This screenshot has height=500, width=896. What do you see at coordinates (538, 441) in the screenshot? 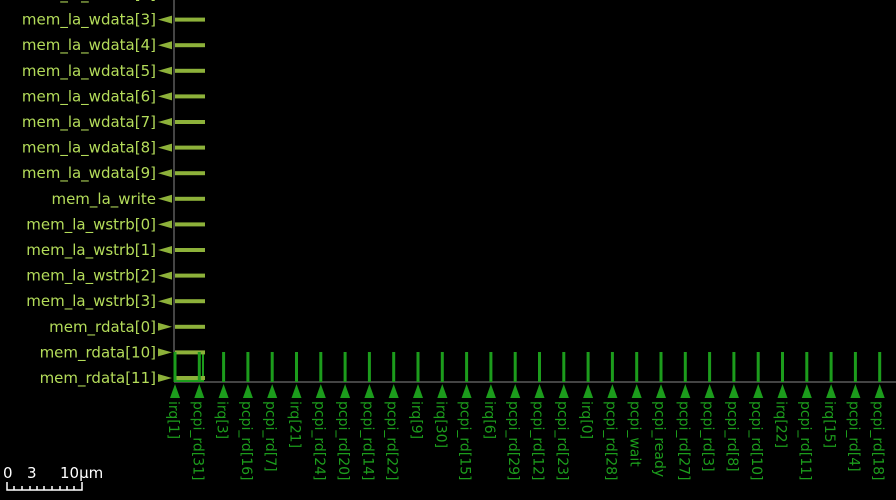
I see `pin-label: pcpi_rd[12]` at bounding box center [538, 441].